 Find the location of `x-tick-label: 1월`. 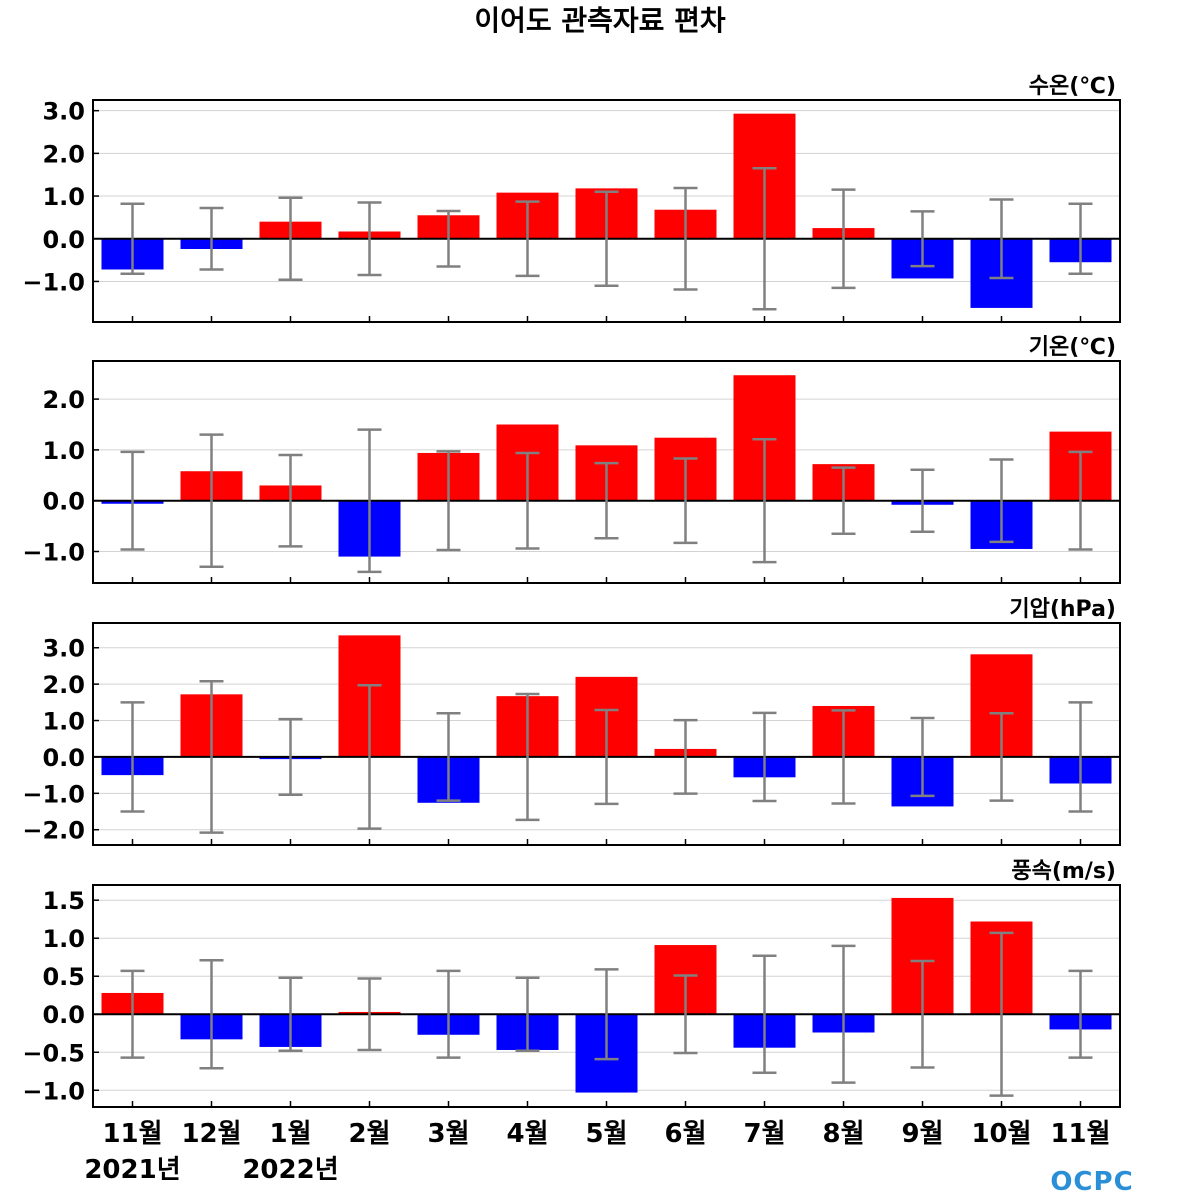

x-tick-label: 1월 is located at coordinates (290, 1134).